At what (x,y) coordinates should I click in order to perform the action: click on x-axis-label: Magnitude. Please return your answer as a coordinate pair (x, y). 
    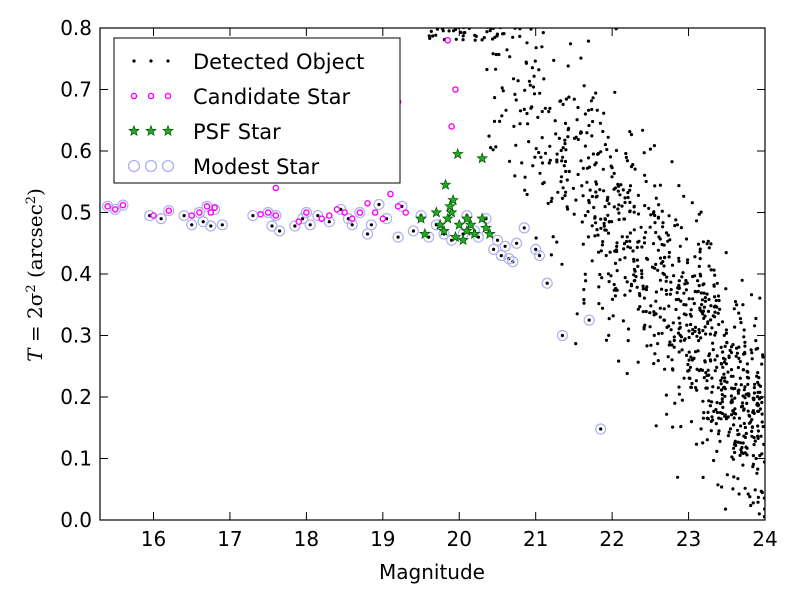
    Looking at the image, I should click on (432, 572).